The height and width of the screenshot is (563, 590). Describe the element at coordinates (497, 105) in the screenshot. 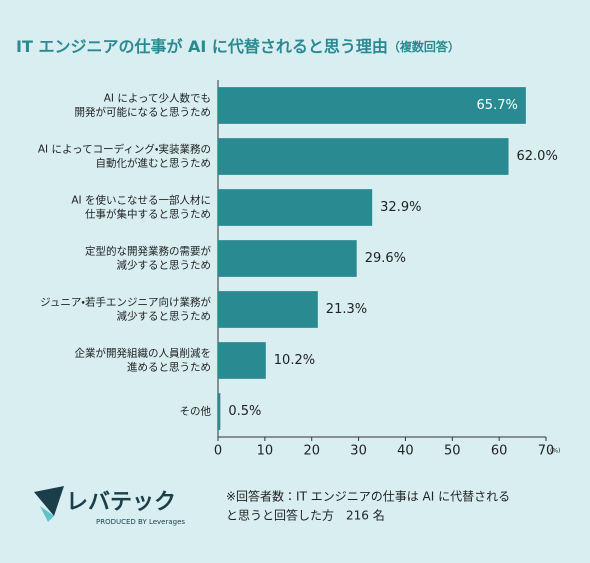

I see `value-label: 65.7%` at that location.